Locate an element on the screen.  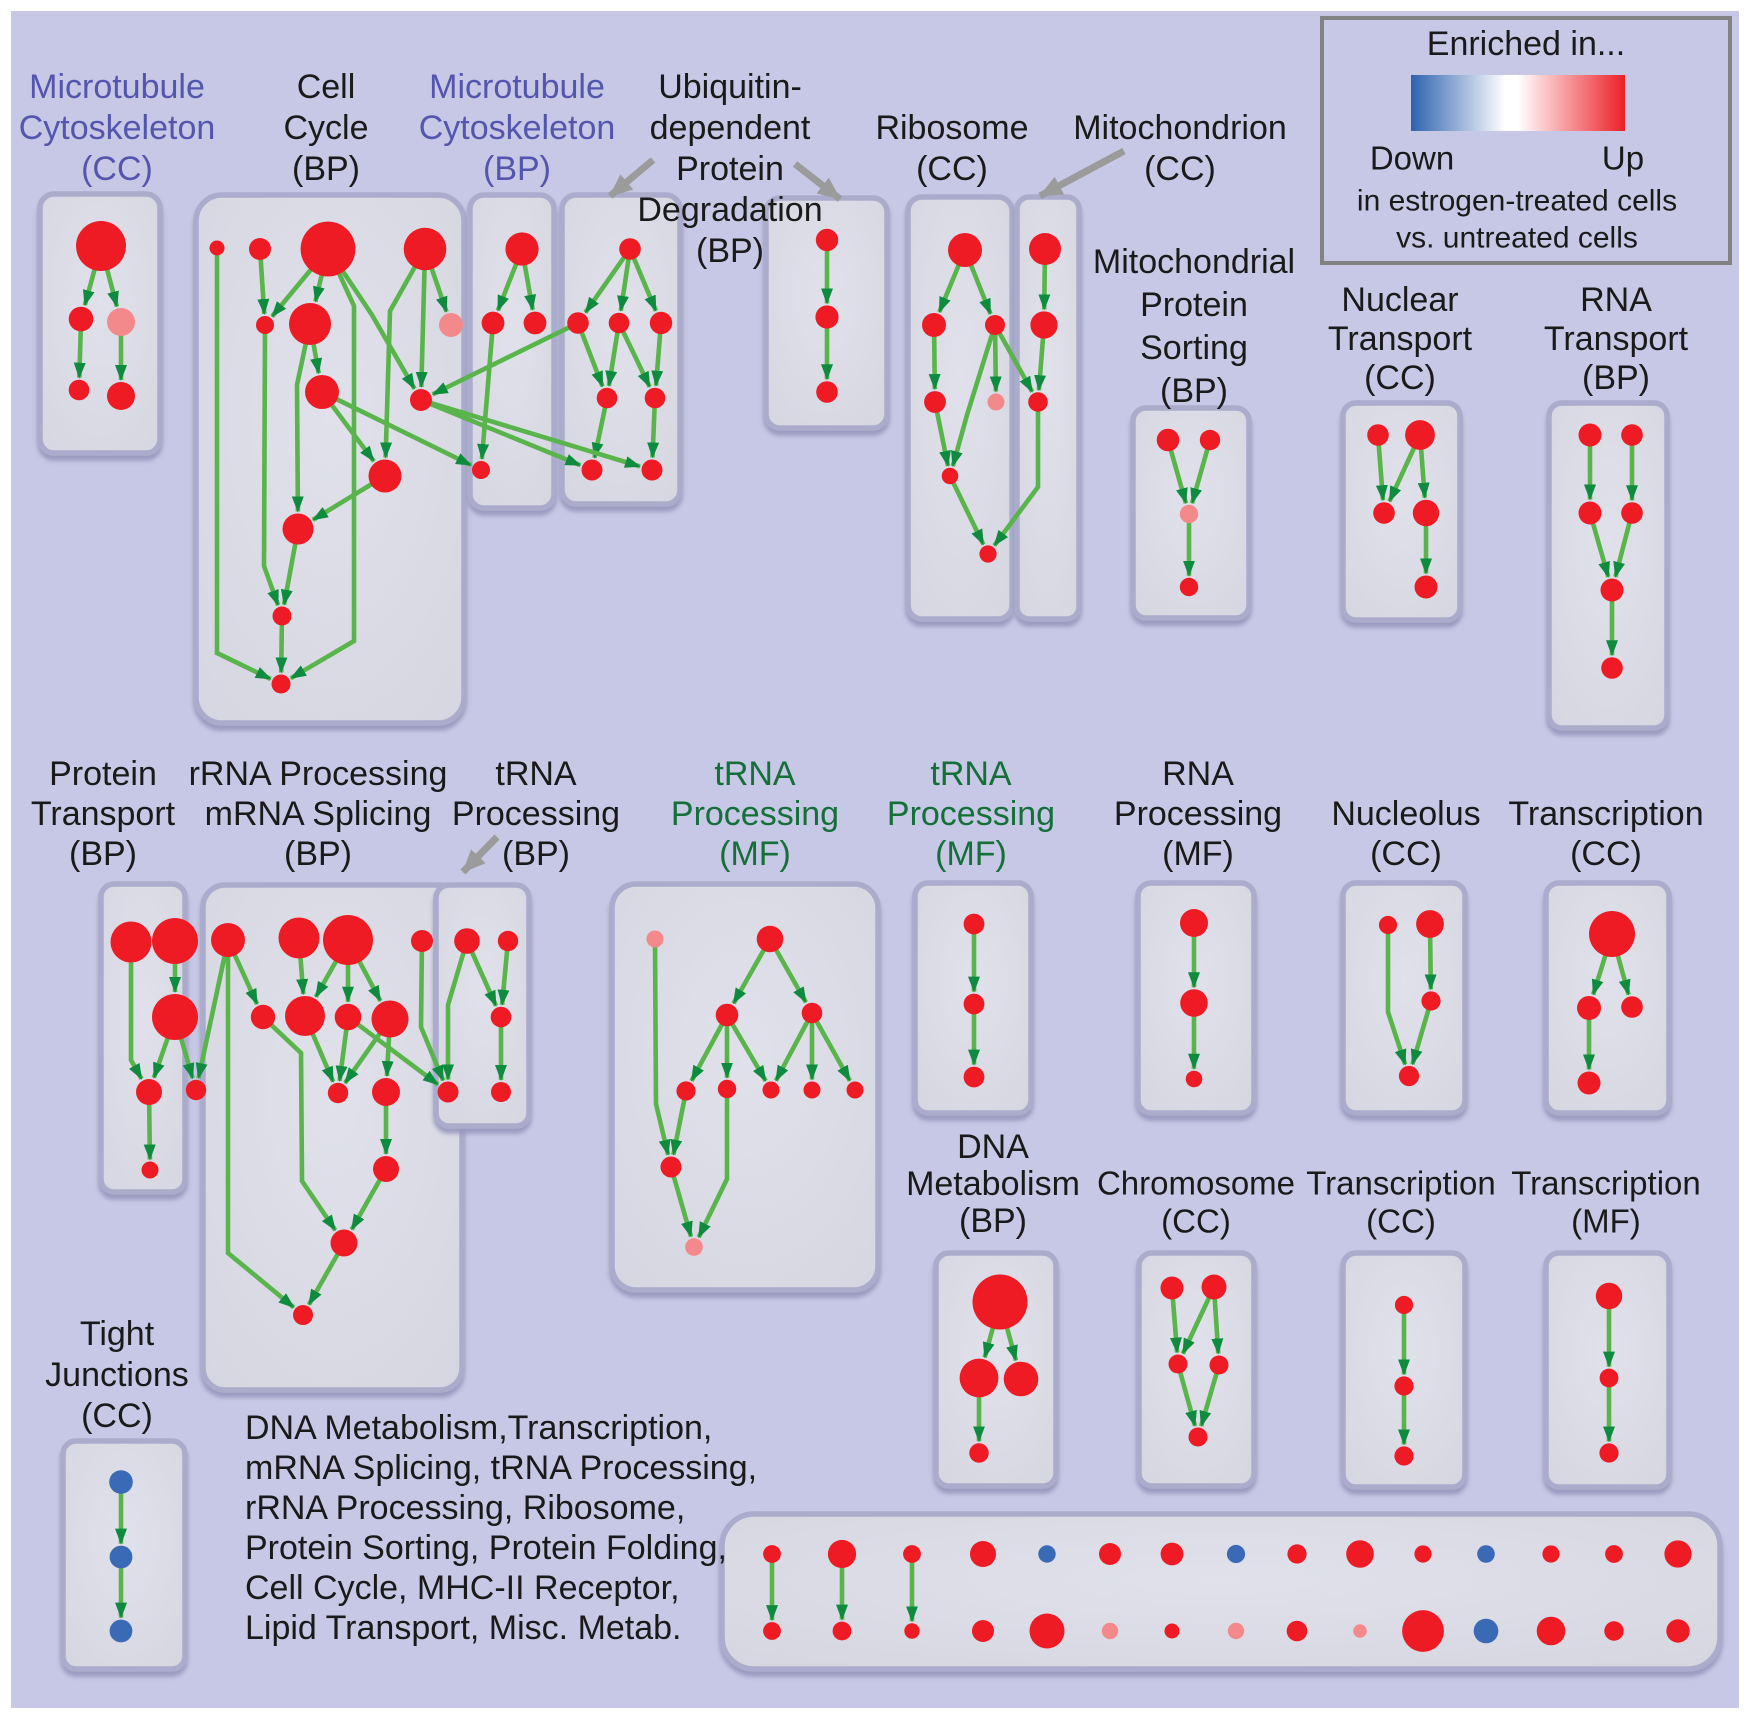
svg-text: DNA is located at coordinates (993, 1147).